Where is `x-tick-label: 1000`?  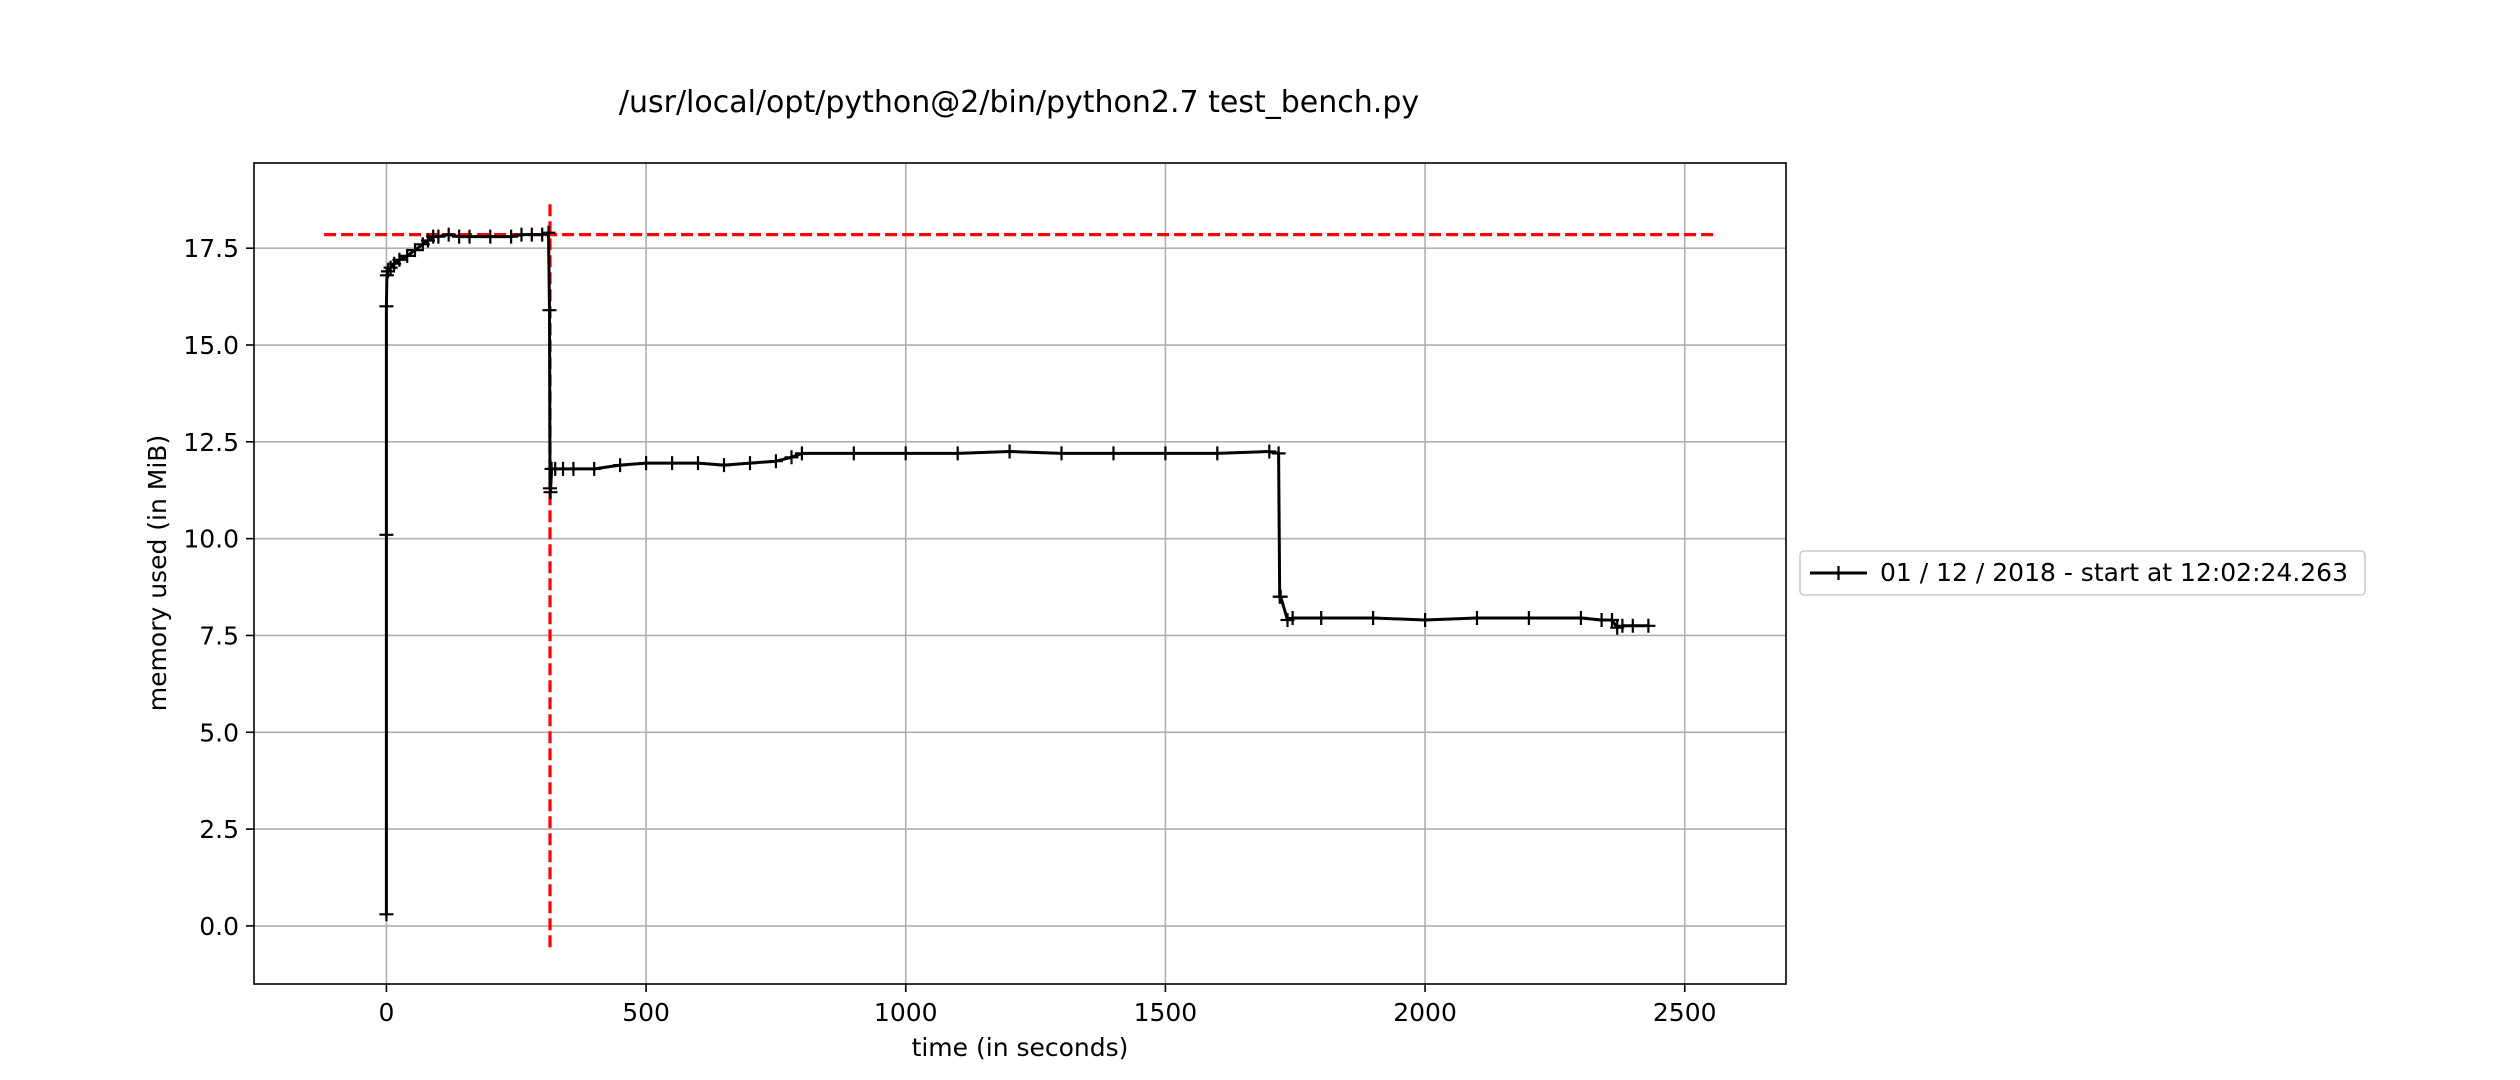
x-tick-label: 1000 is located at coordinates (906, 1012).